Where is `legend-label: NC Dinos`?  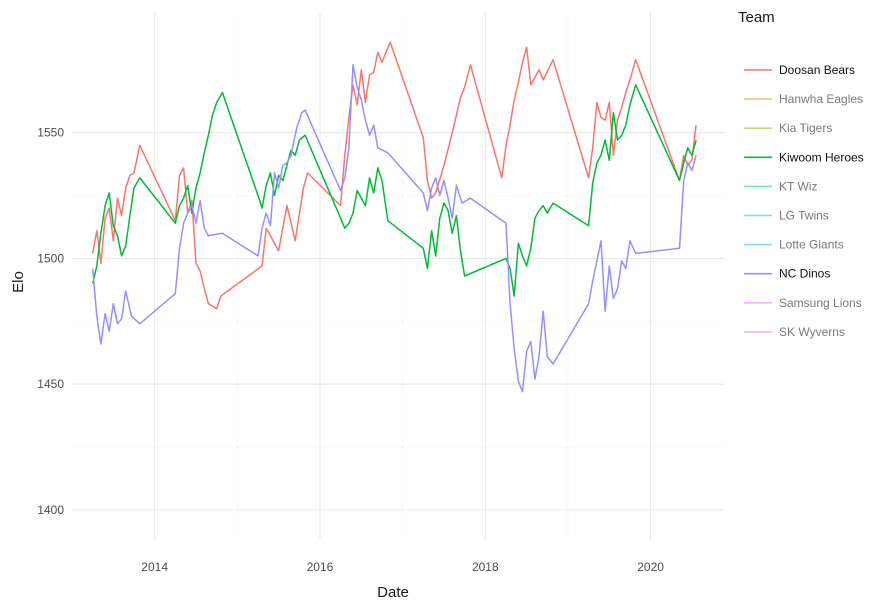 legend-label: NC Dinos is located at coordinates (804, 274).